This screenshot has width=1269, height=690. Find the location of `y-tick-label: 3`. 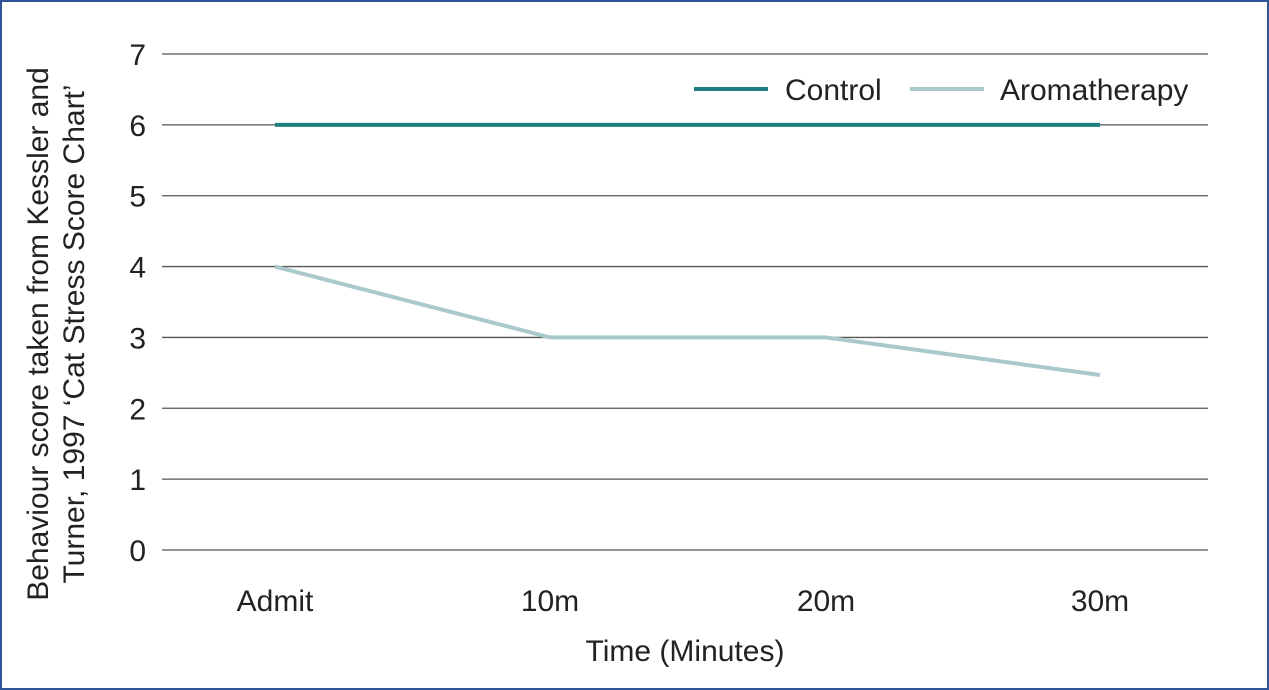

y-tick-label: 3 is located at coordinates (137, 338).